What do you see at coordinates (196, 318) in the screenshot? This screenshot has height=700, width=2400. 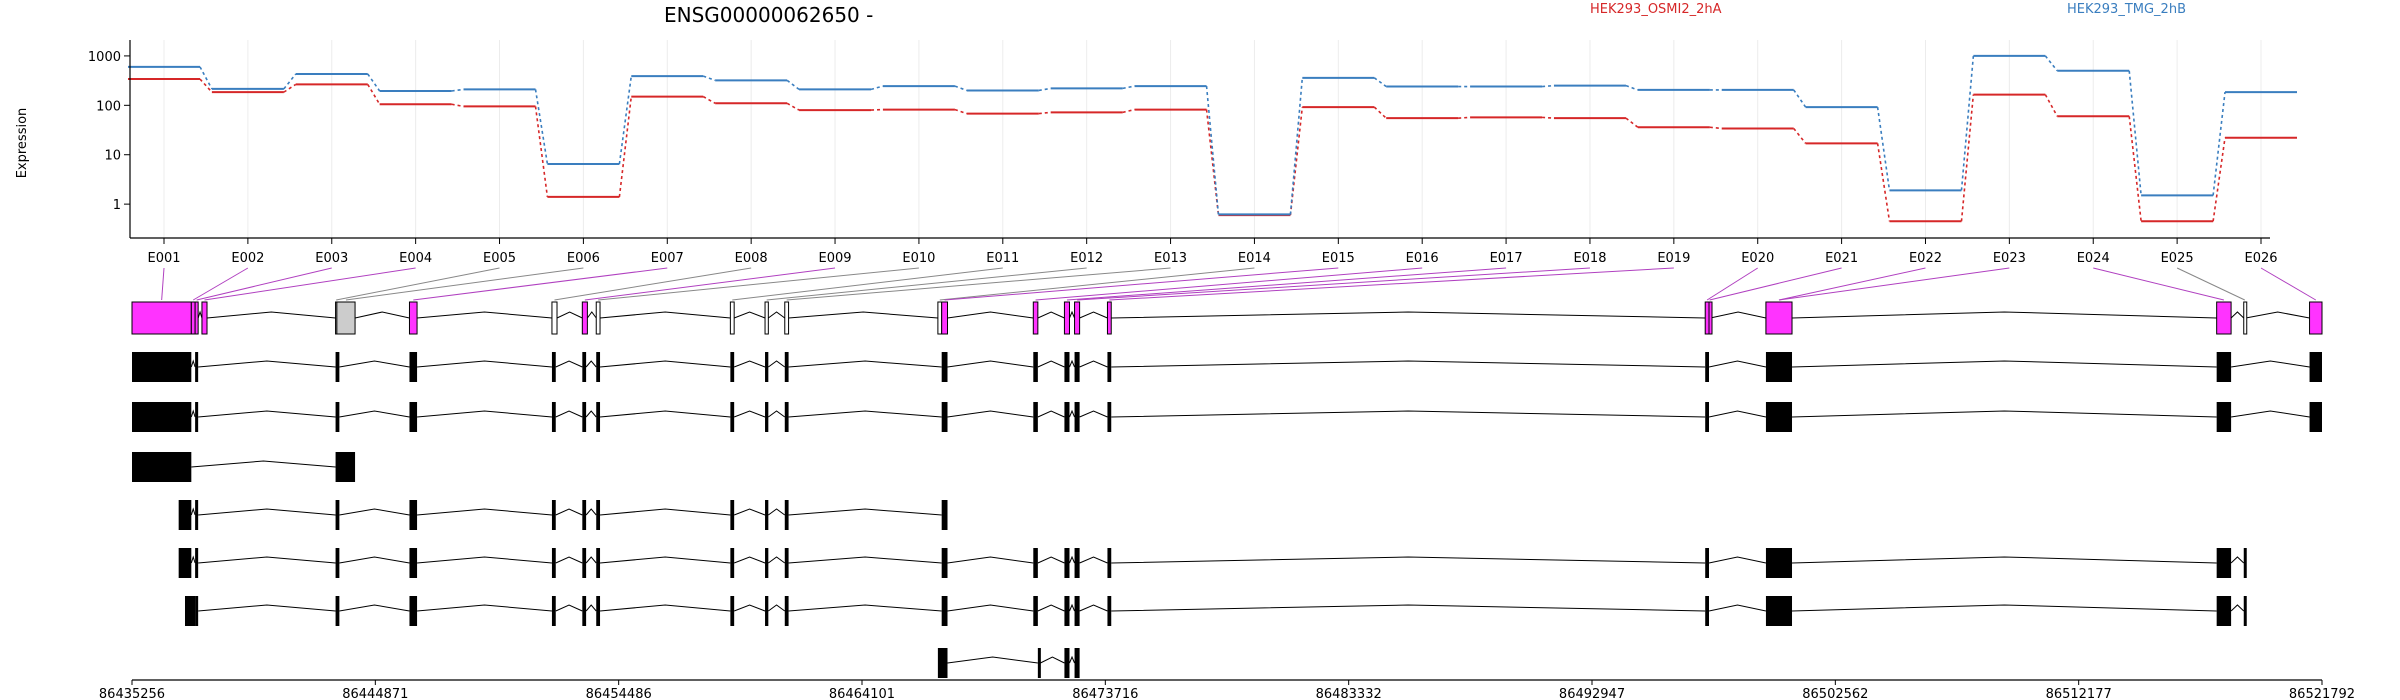 I see `gene-exon-E003` at bounding box center [196, 318].